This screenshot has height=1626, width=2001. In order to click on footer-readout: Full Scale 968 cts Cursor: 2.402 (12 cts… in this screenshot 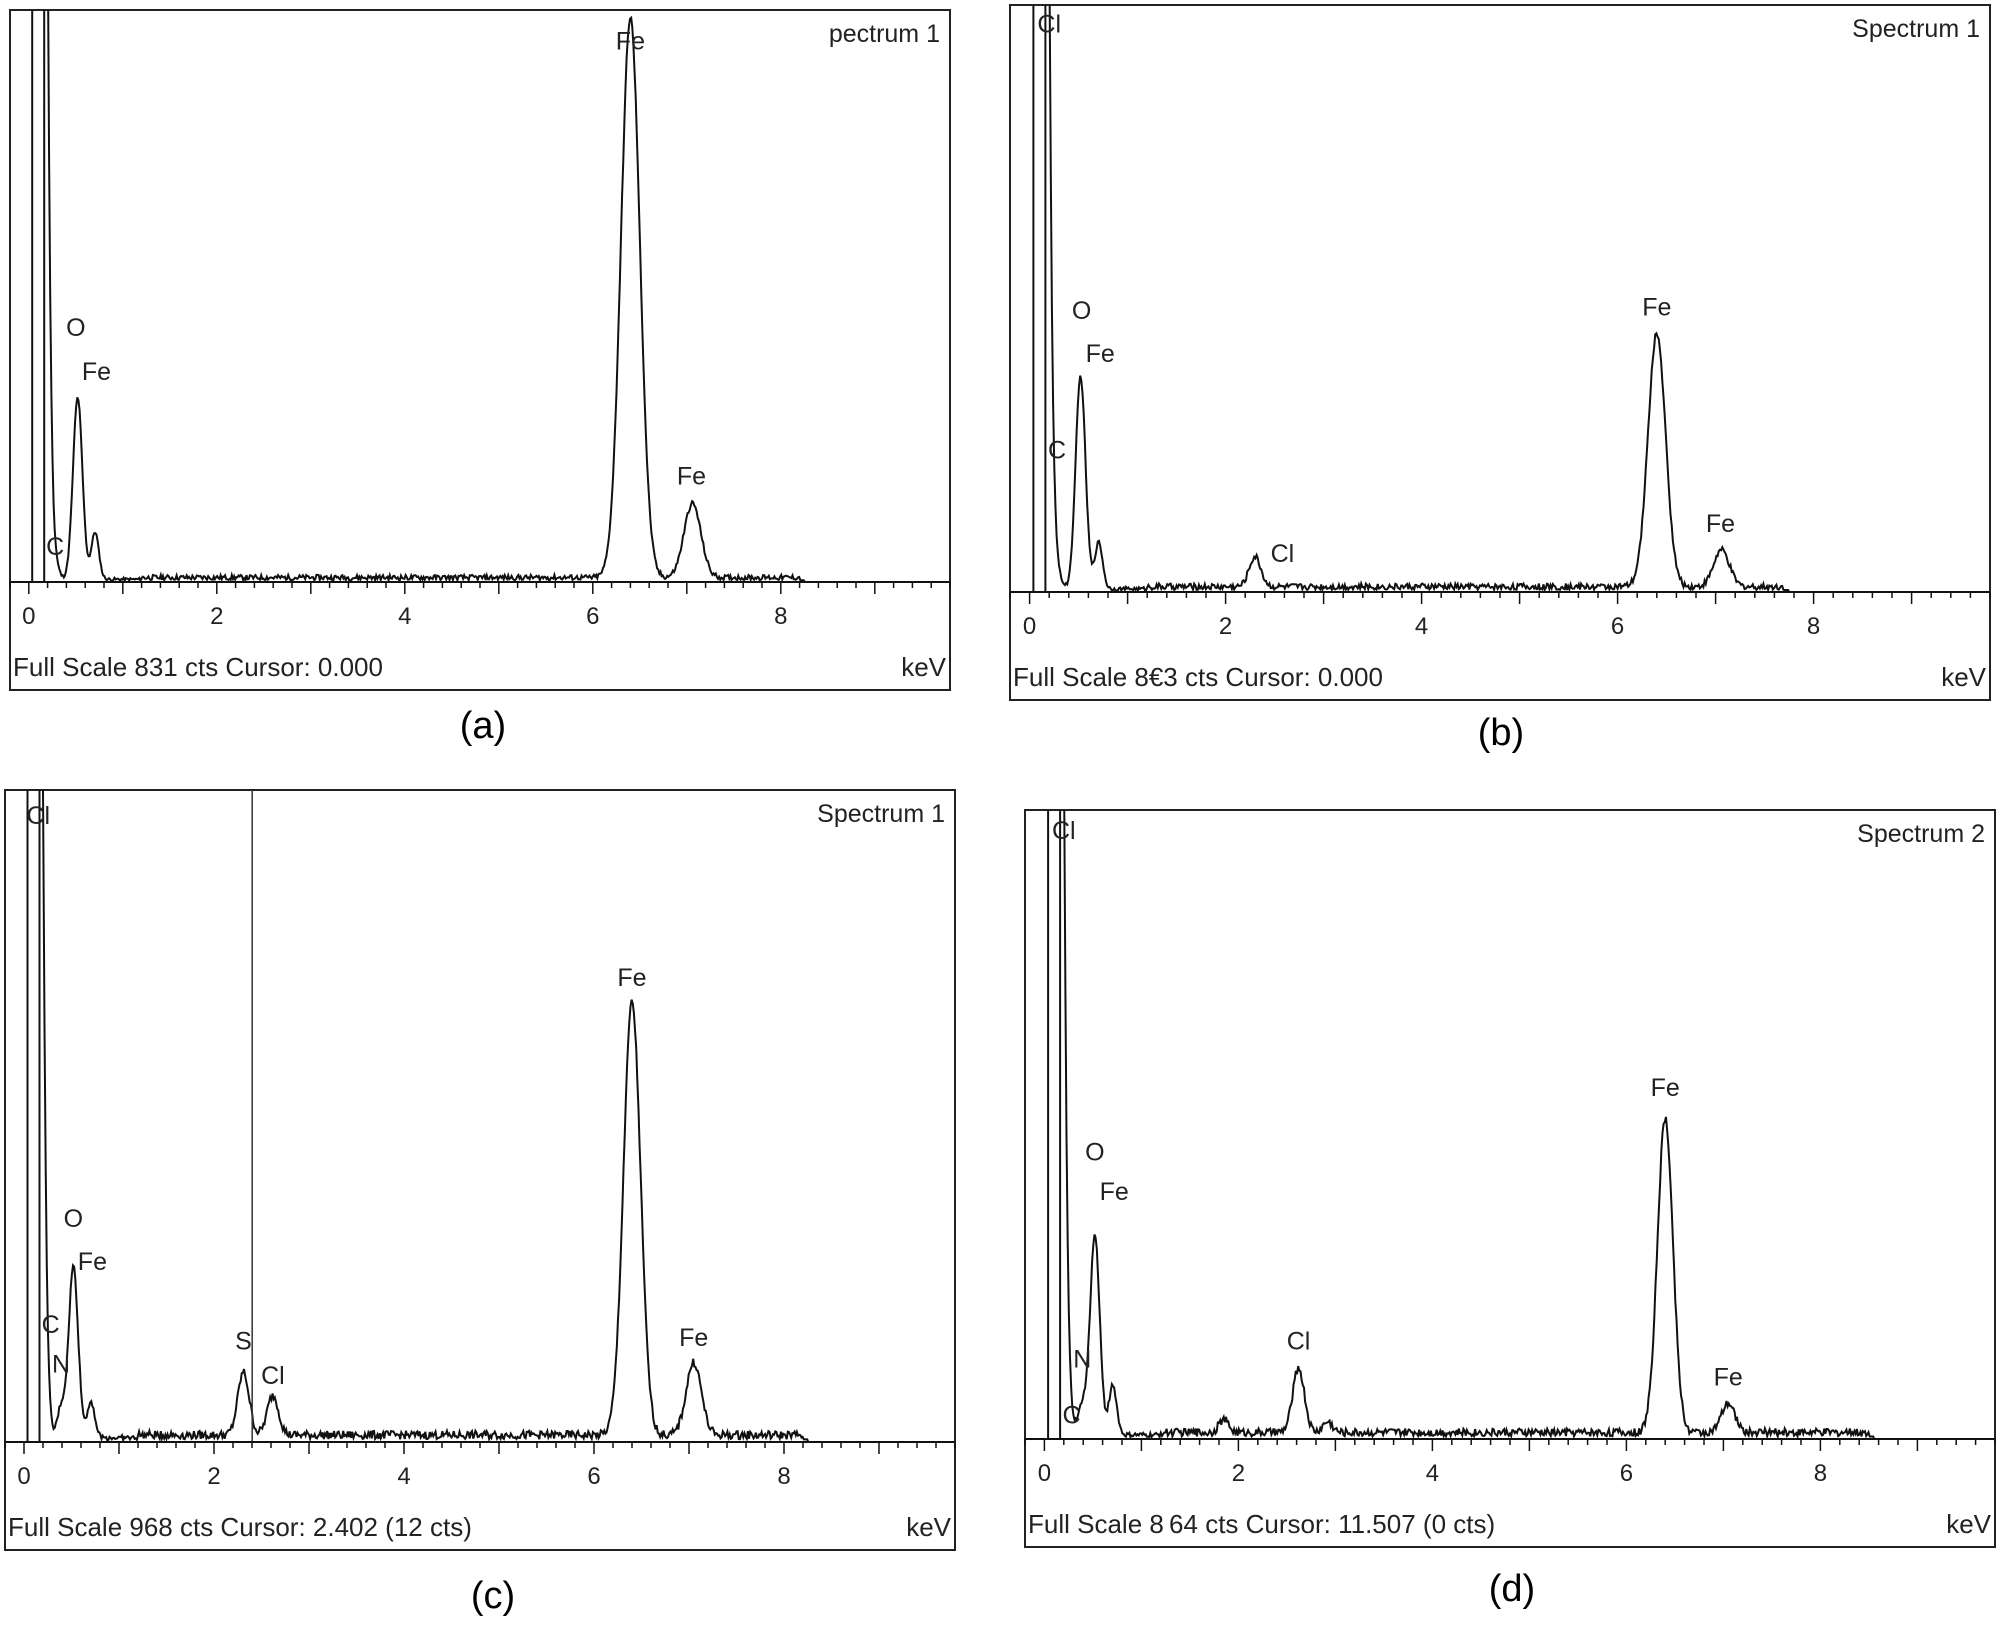, I will do `click(240, 1527)`.